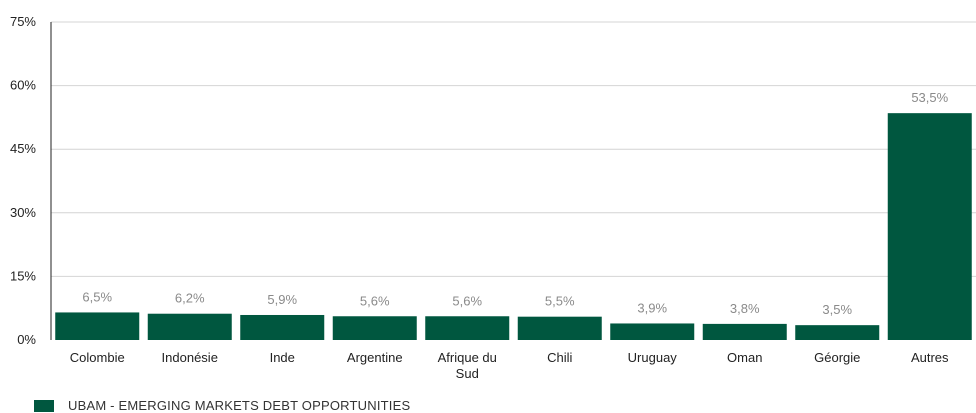 This screenshot has height=413, width=976. What do you see at coordinates (837, 309) in the screenshot?
I see `data-label: 3,5%` at bounding box center [837, 309].